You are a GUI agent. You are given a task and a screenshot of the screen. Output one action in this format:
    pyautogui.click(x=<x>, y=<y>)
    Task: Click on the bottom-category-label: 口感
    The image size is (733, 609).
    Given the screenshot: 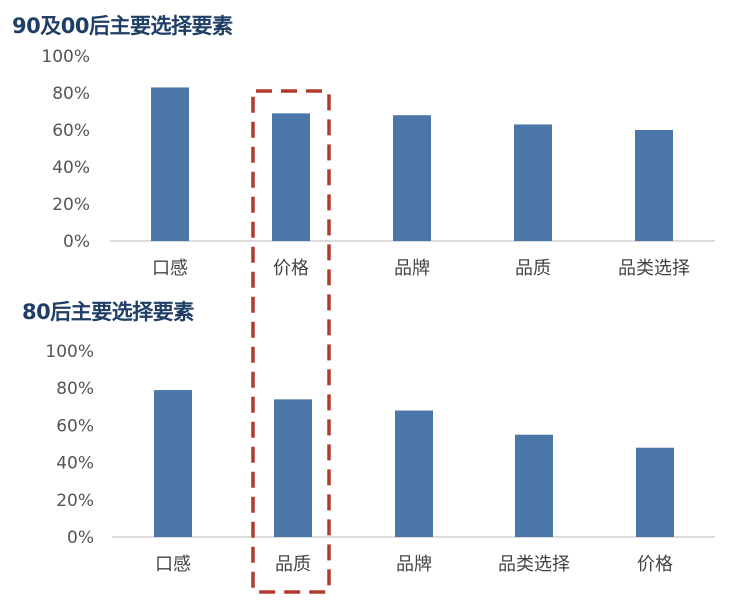 What is the action you would take?
    pyautogui.click(x=173, y=564)
    